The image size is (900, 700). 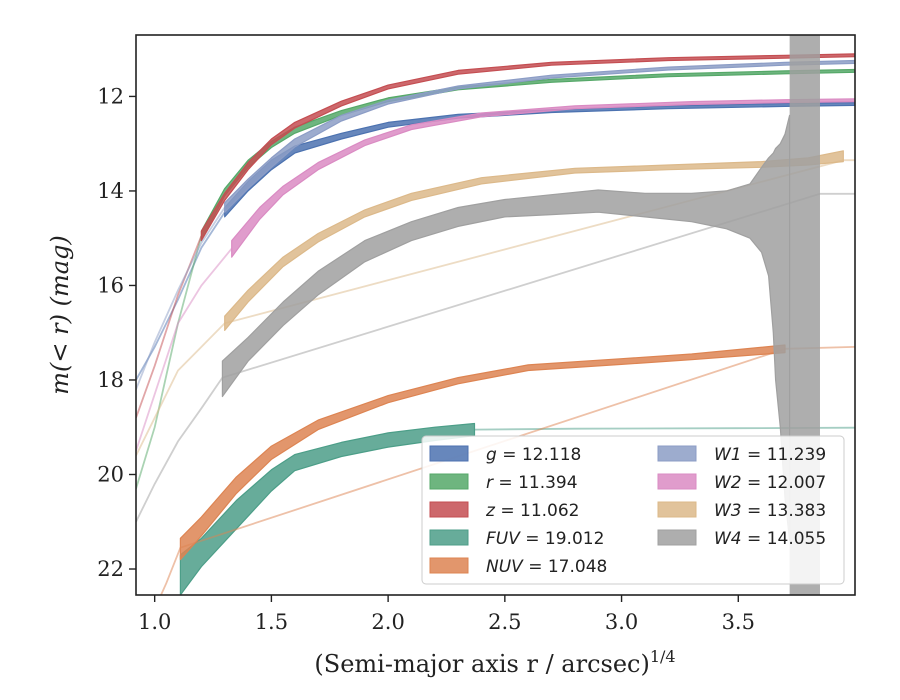 What do you see at coordinates (60, 314) in the screenshot?
I see `y-axis-label: m(< r) (mag)` at bounding box center [60, 314].